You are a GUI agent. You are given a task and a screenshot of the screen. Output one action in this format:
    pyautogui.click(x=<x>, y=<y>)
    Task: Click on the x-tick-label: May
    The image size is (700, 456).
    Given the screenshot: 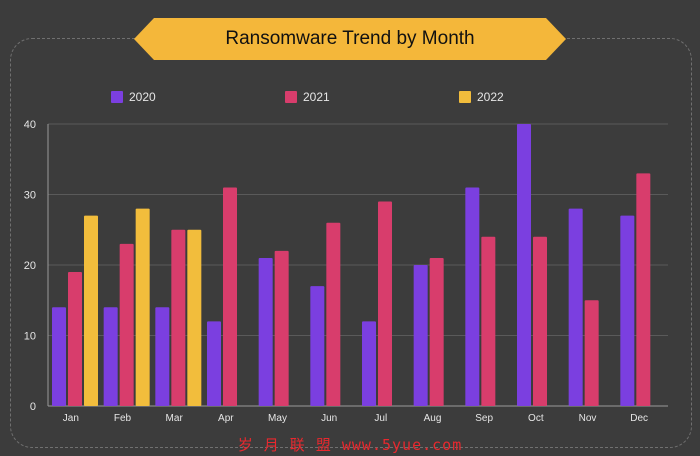 What is the action you would take?
    pyautogui.click(x=277, y=418)
    